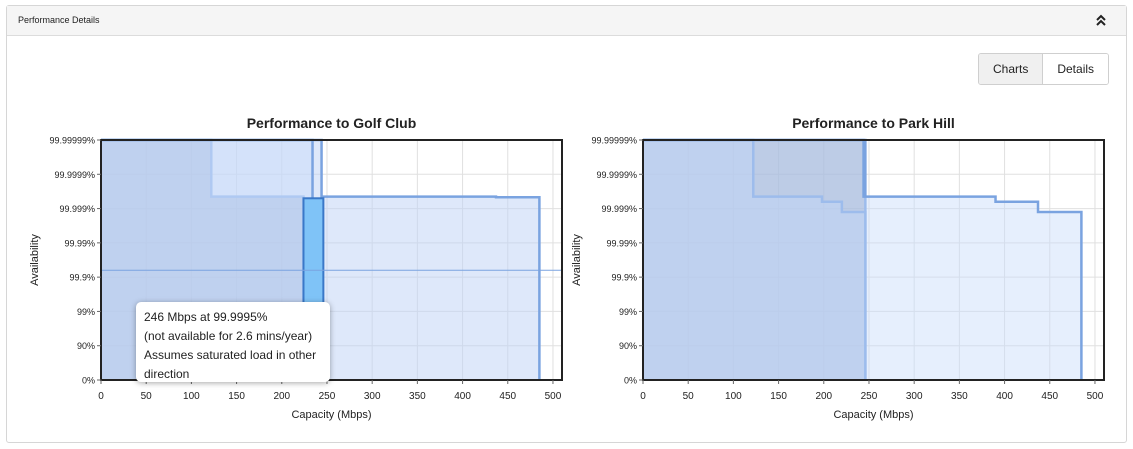 This screenshot has width=1133, height=449. What do you see at coordinates (167, 374) in the screenshot?
I see `tooltip-line-4: direction` at bounding box center [167, 374].